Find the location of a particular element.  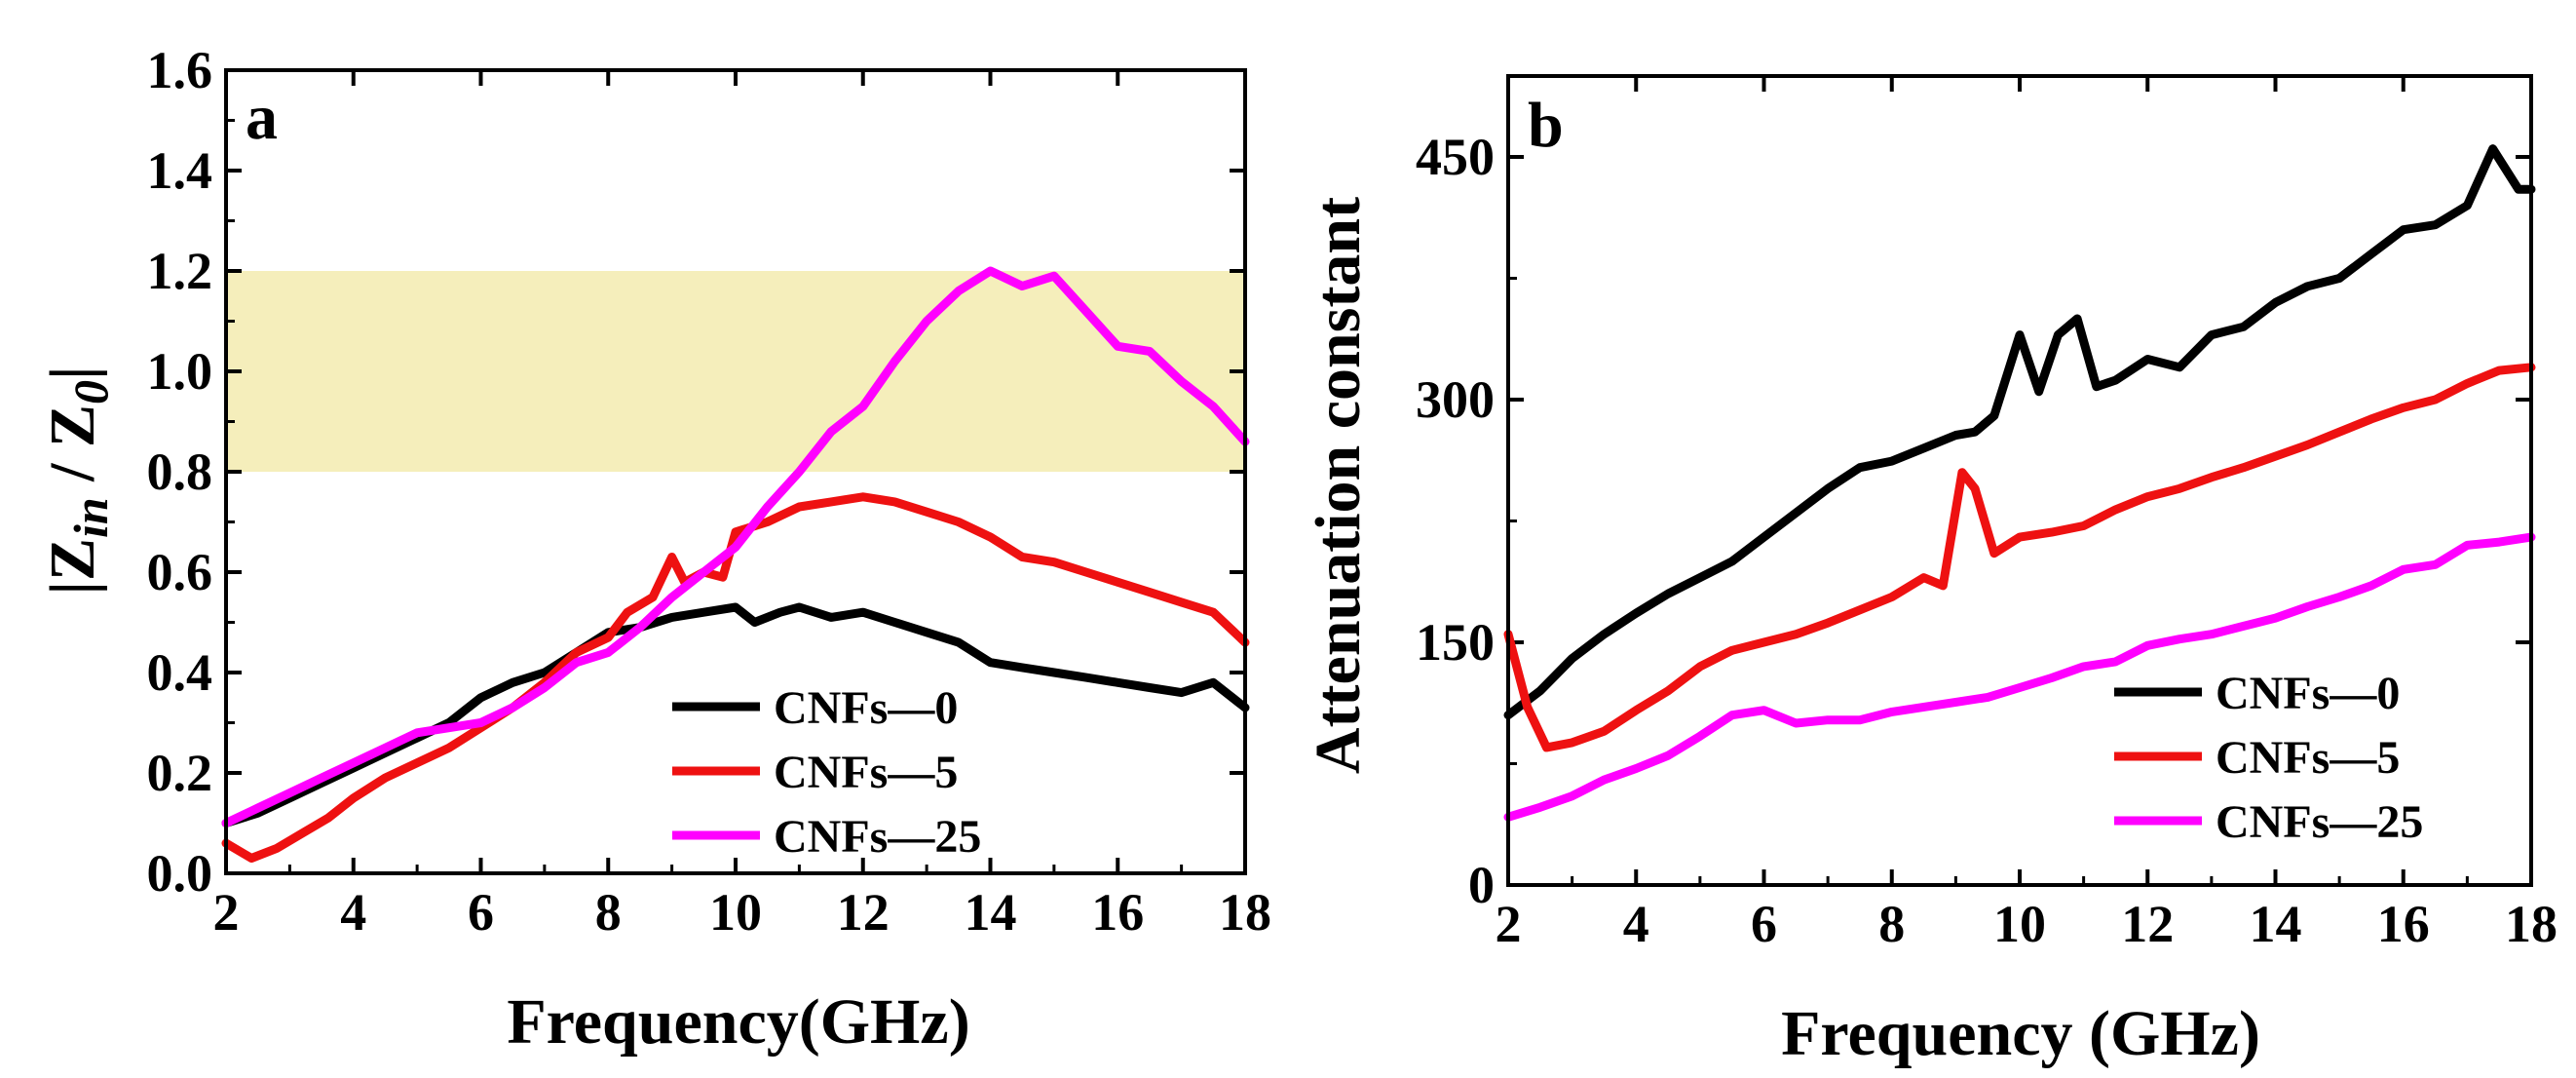

panel-a-x-axis-title: Frequency(GHz) is located at coordinates (738, 1022).